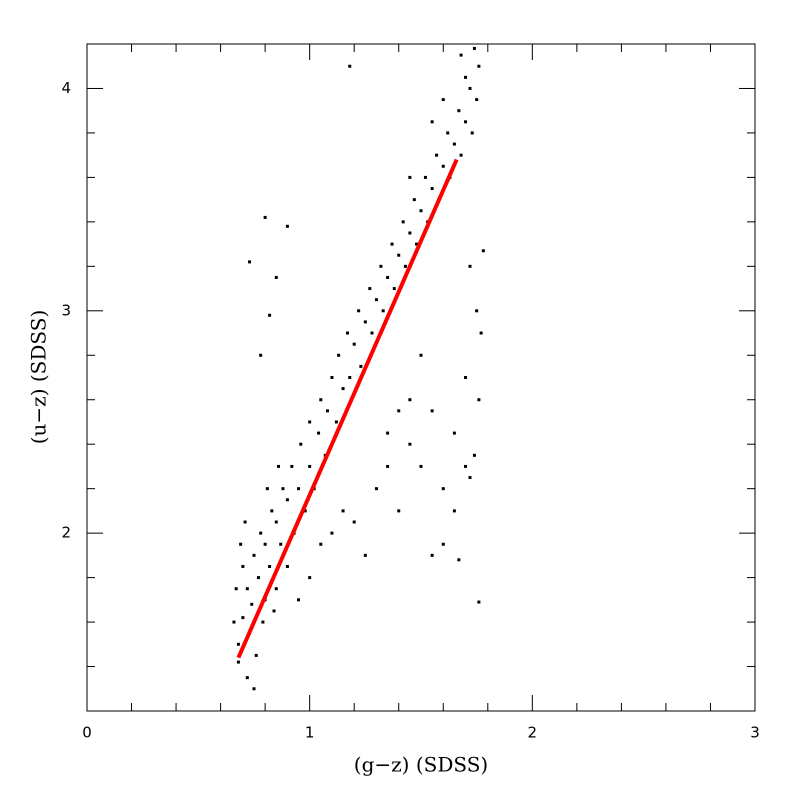 The height and width of the screenshot is (797, 797). I want to click on x-tick-label: 0, so click(87, 733).